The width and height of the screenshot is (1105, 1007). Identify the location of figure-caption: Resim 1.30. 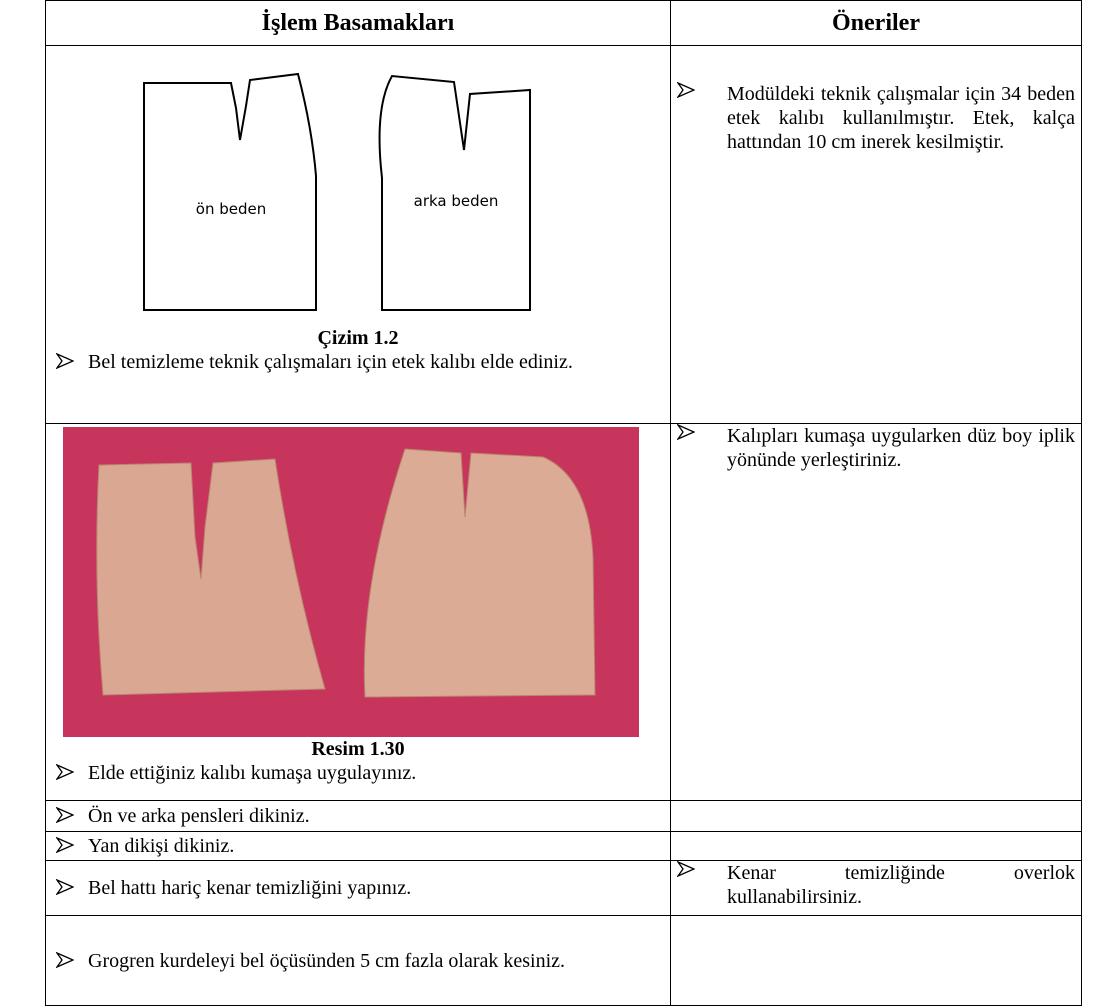
(358, 749).